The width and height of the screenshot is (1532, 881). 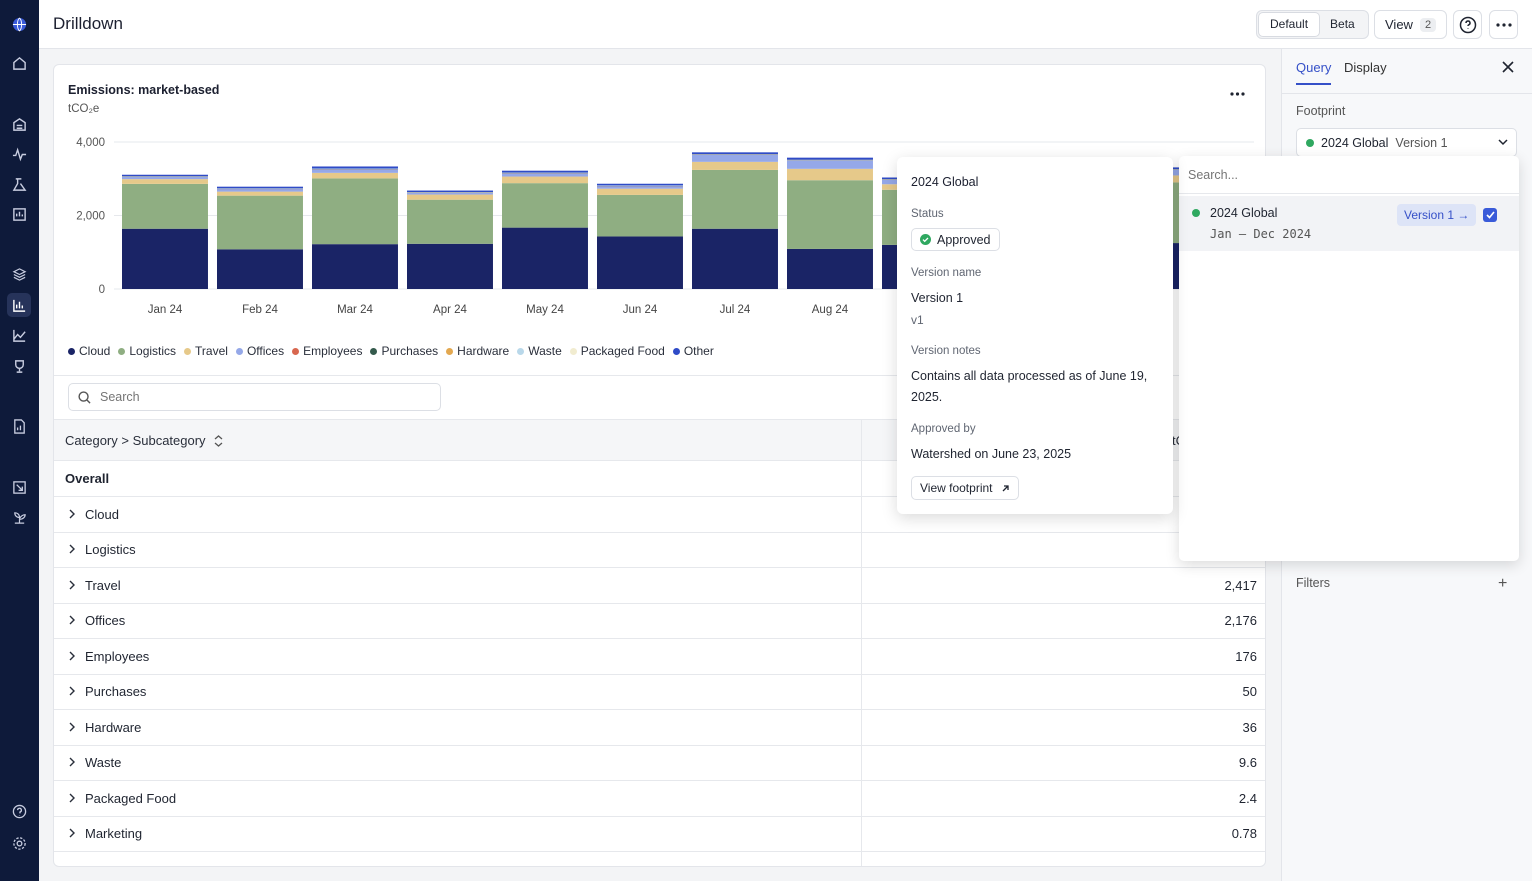 What do you see at coordinates (19, 811) in the screenshot?
I see `help-icon` at bounding box center [19, 811].